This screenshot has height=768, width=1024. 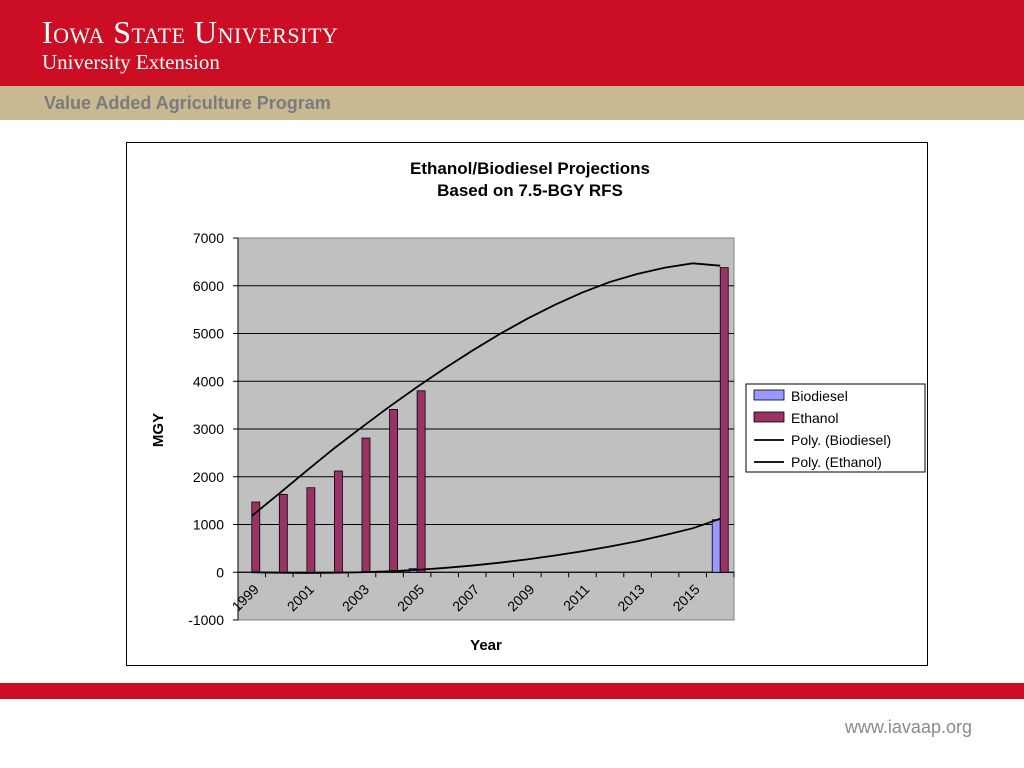 I want to click on legend-label: Ethanol, so click(x=814, y=418).